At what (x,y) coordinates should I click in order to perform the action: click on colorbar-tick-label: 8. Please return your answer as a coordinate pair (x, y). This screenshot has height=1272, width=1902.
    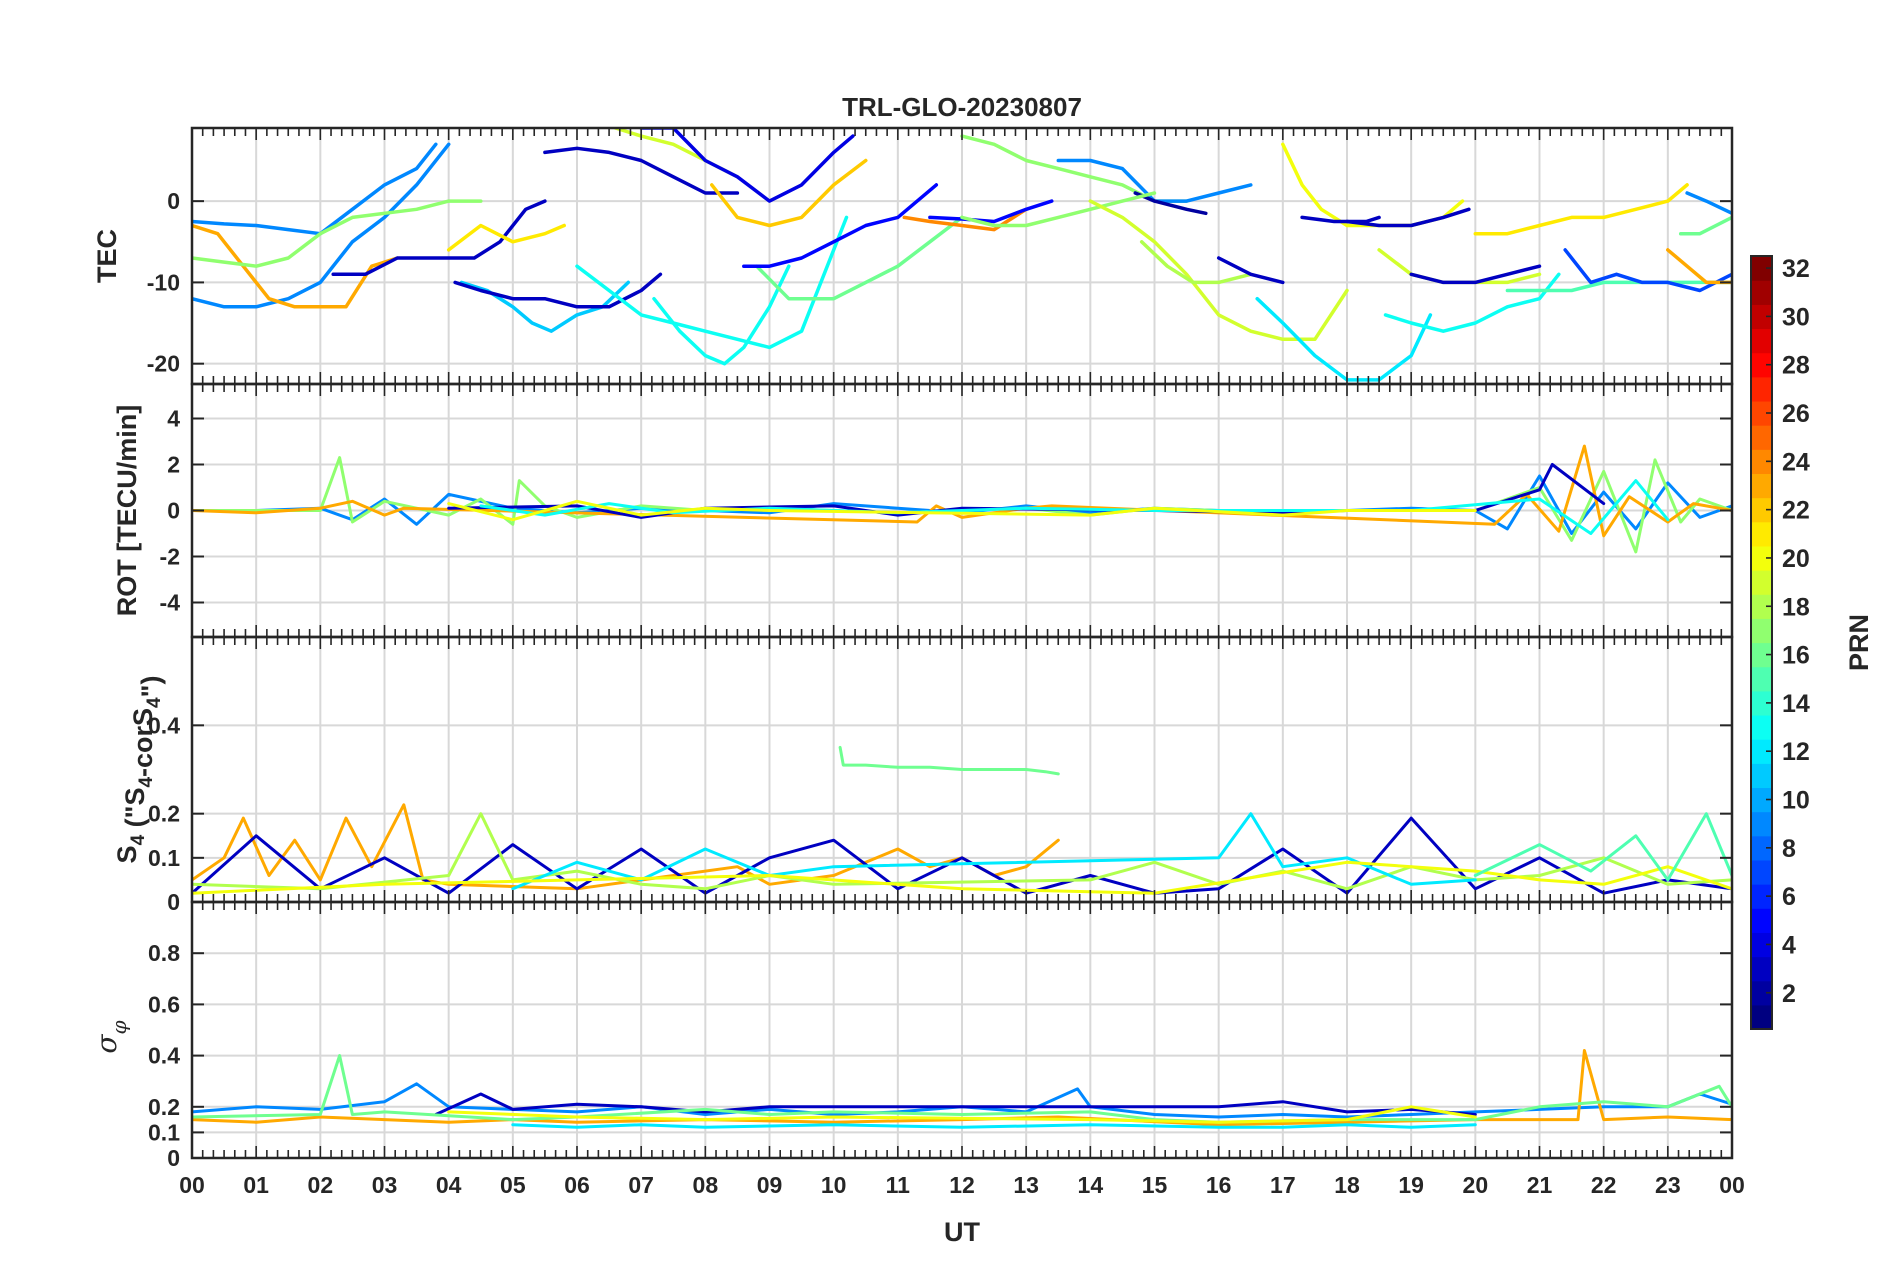
    Looking at the image, I should click on (1789, 849).